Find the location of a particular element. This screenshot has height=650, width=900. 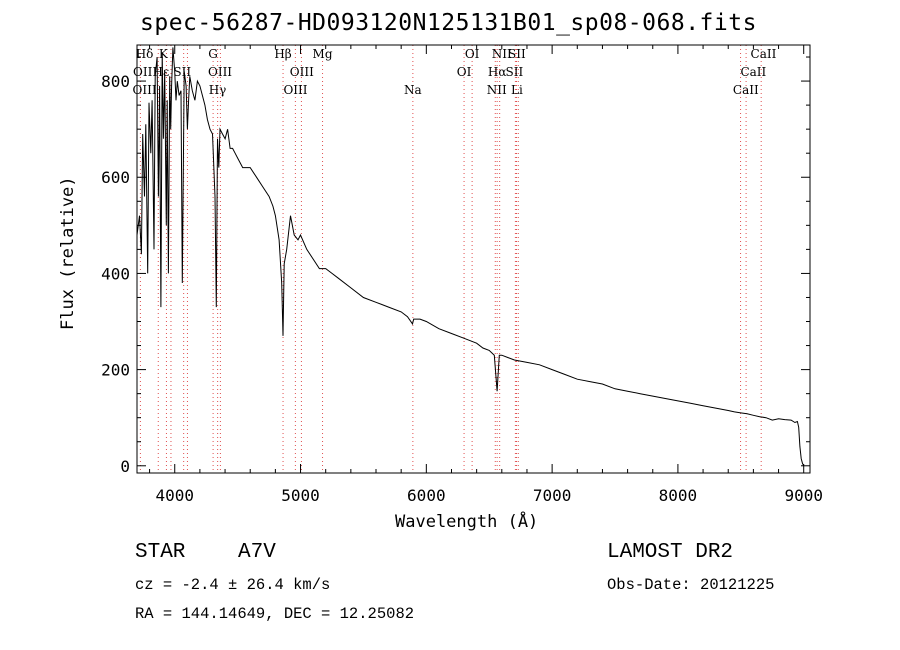

y-axis-label: Flux (relative) is located at coordinates (68, 253).